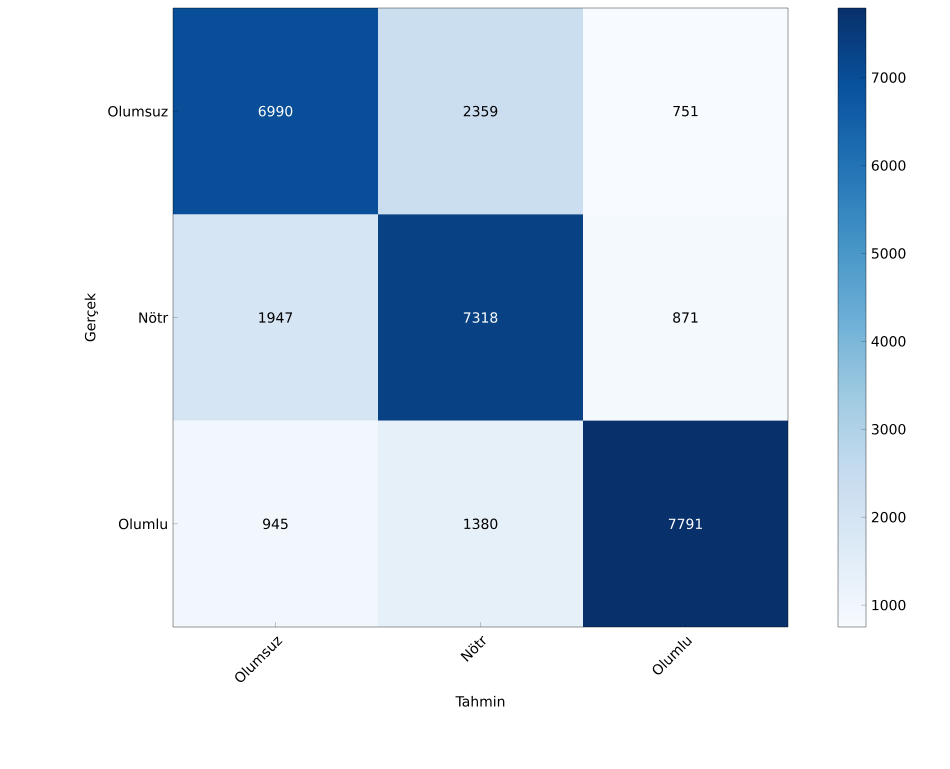 Image resolution: width=950 pixels, height=769 pixels. Describe the element at coordinates (889, 341) in the screenshot. I see `color-bar-label: 4000` at that location.